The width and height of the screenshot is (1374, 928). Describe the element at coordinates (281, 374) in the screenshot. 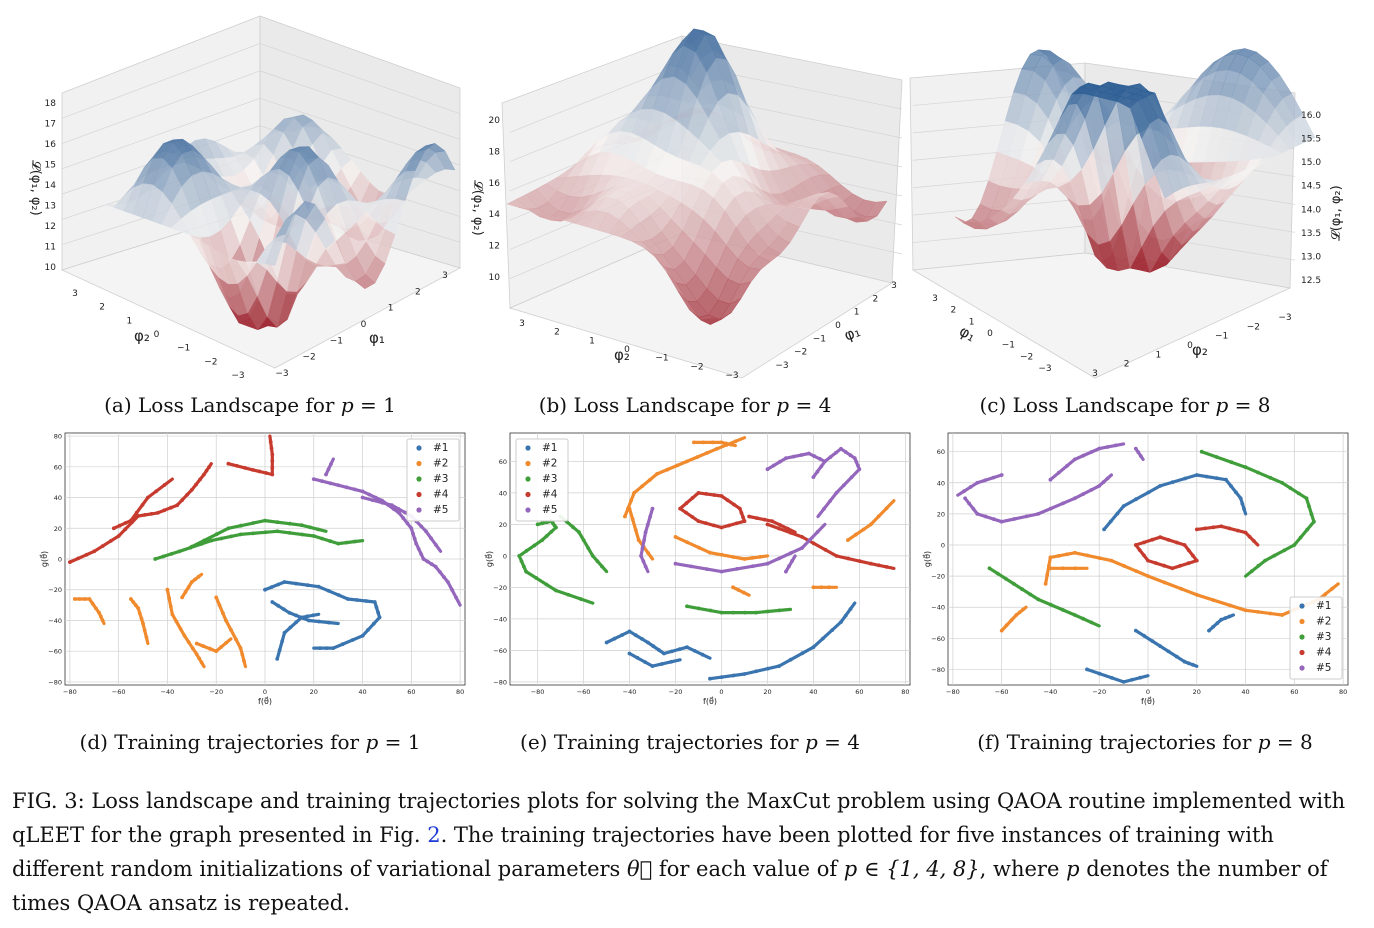

I see `x-tick-label: −3` at that location.